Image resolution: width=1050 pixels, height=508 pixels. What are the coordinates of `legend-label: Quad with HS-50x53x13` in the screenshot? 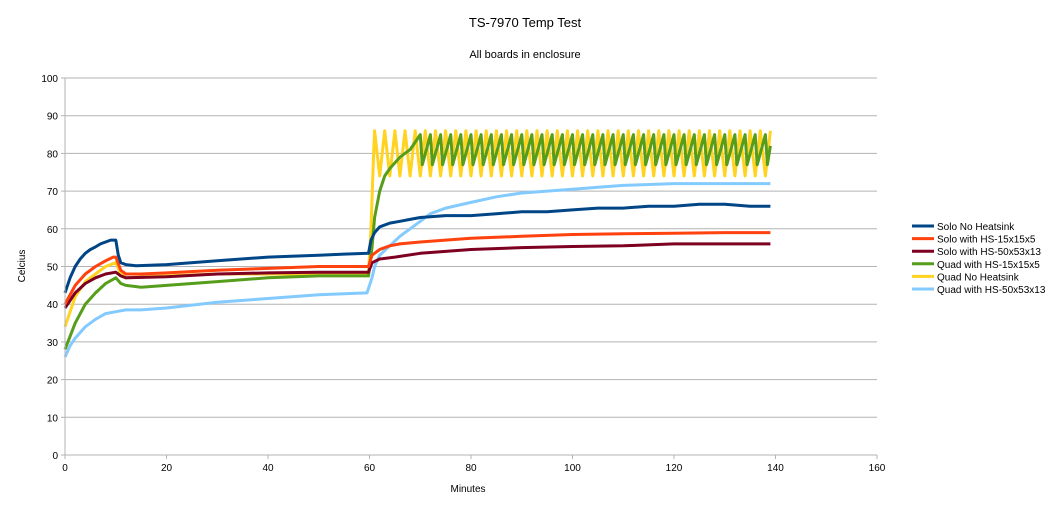 It's located at (991, 290).